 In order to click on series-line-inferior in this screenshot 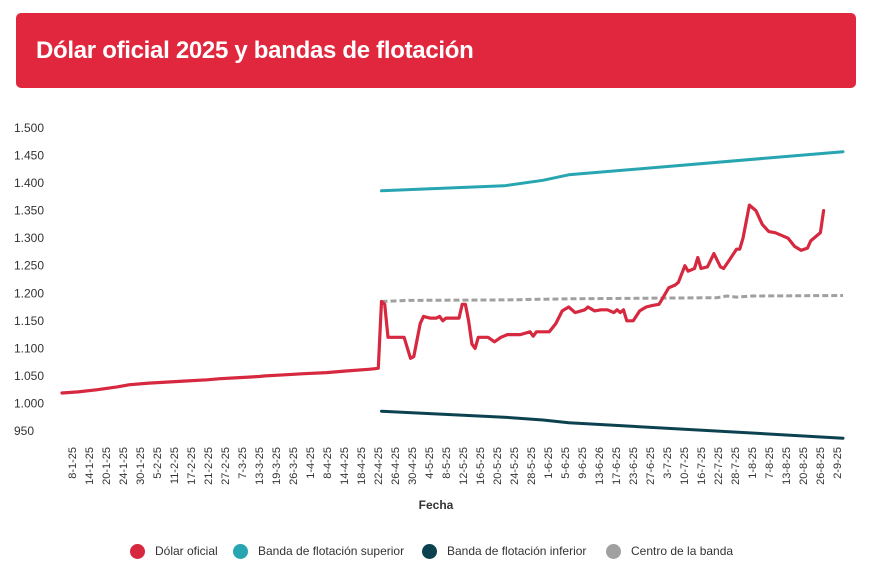, I will do `click(612, 424)`.